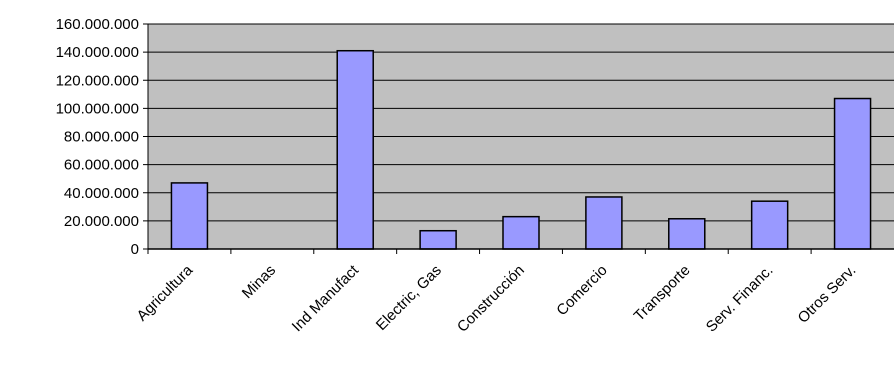 The image size is (894, 375). Describe the element at coordinates (409, 298) in the screenshot. I see `x-tick-label: Electric, Gas` at that location.